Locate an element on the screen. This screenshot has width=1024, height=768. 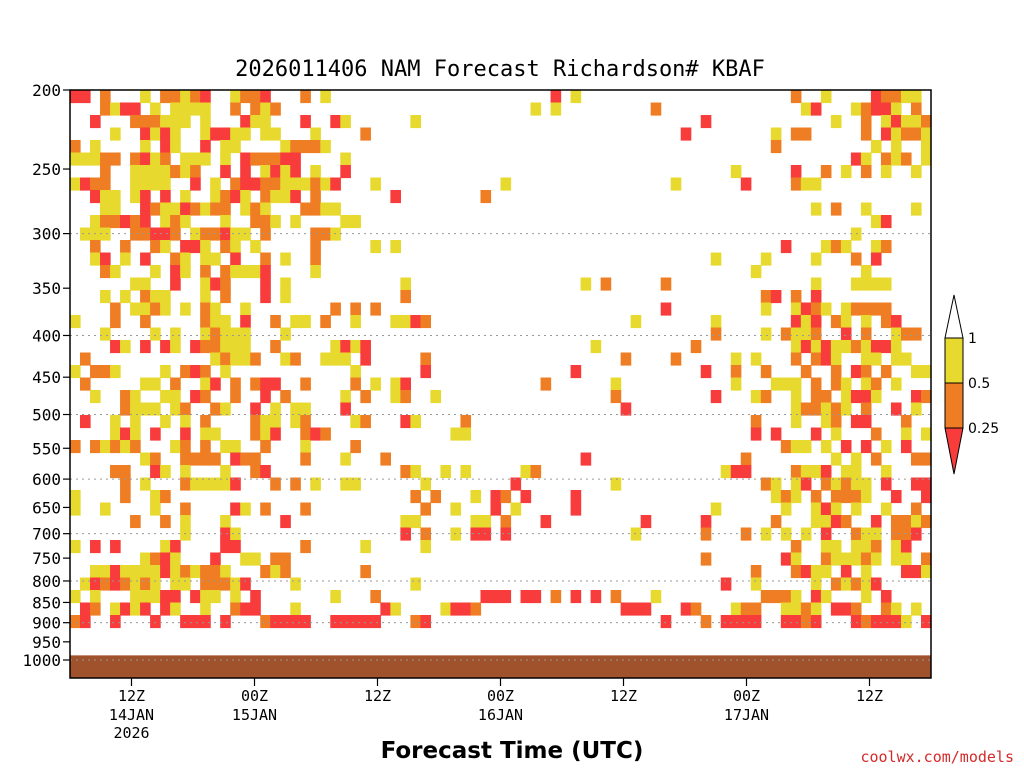
ground-fill is located at coordinates (500, 666).